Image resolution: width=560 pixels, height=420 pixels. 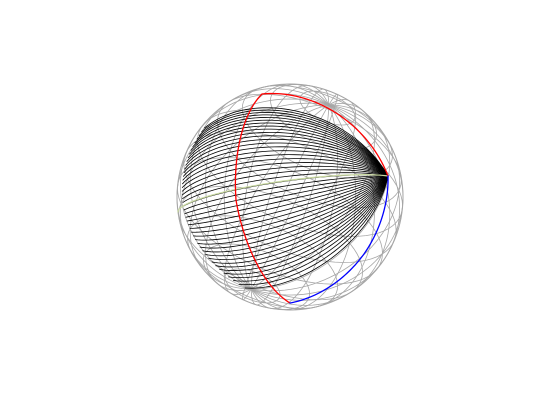 I want to click on highlighted-geodesic, so click(x=283, y=193).